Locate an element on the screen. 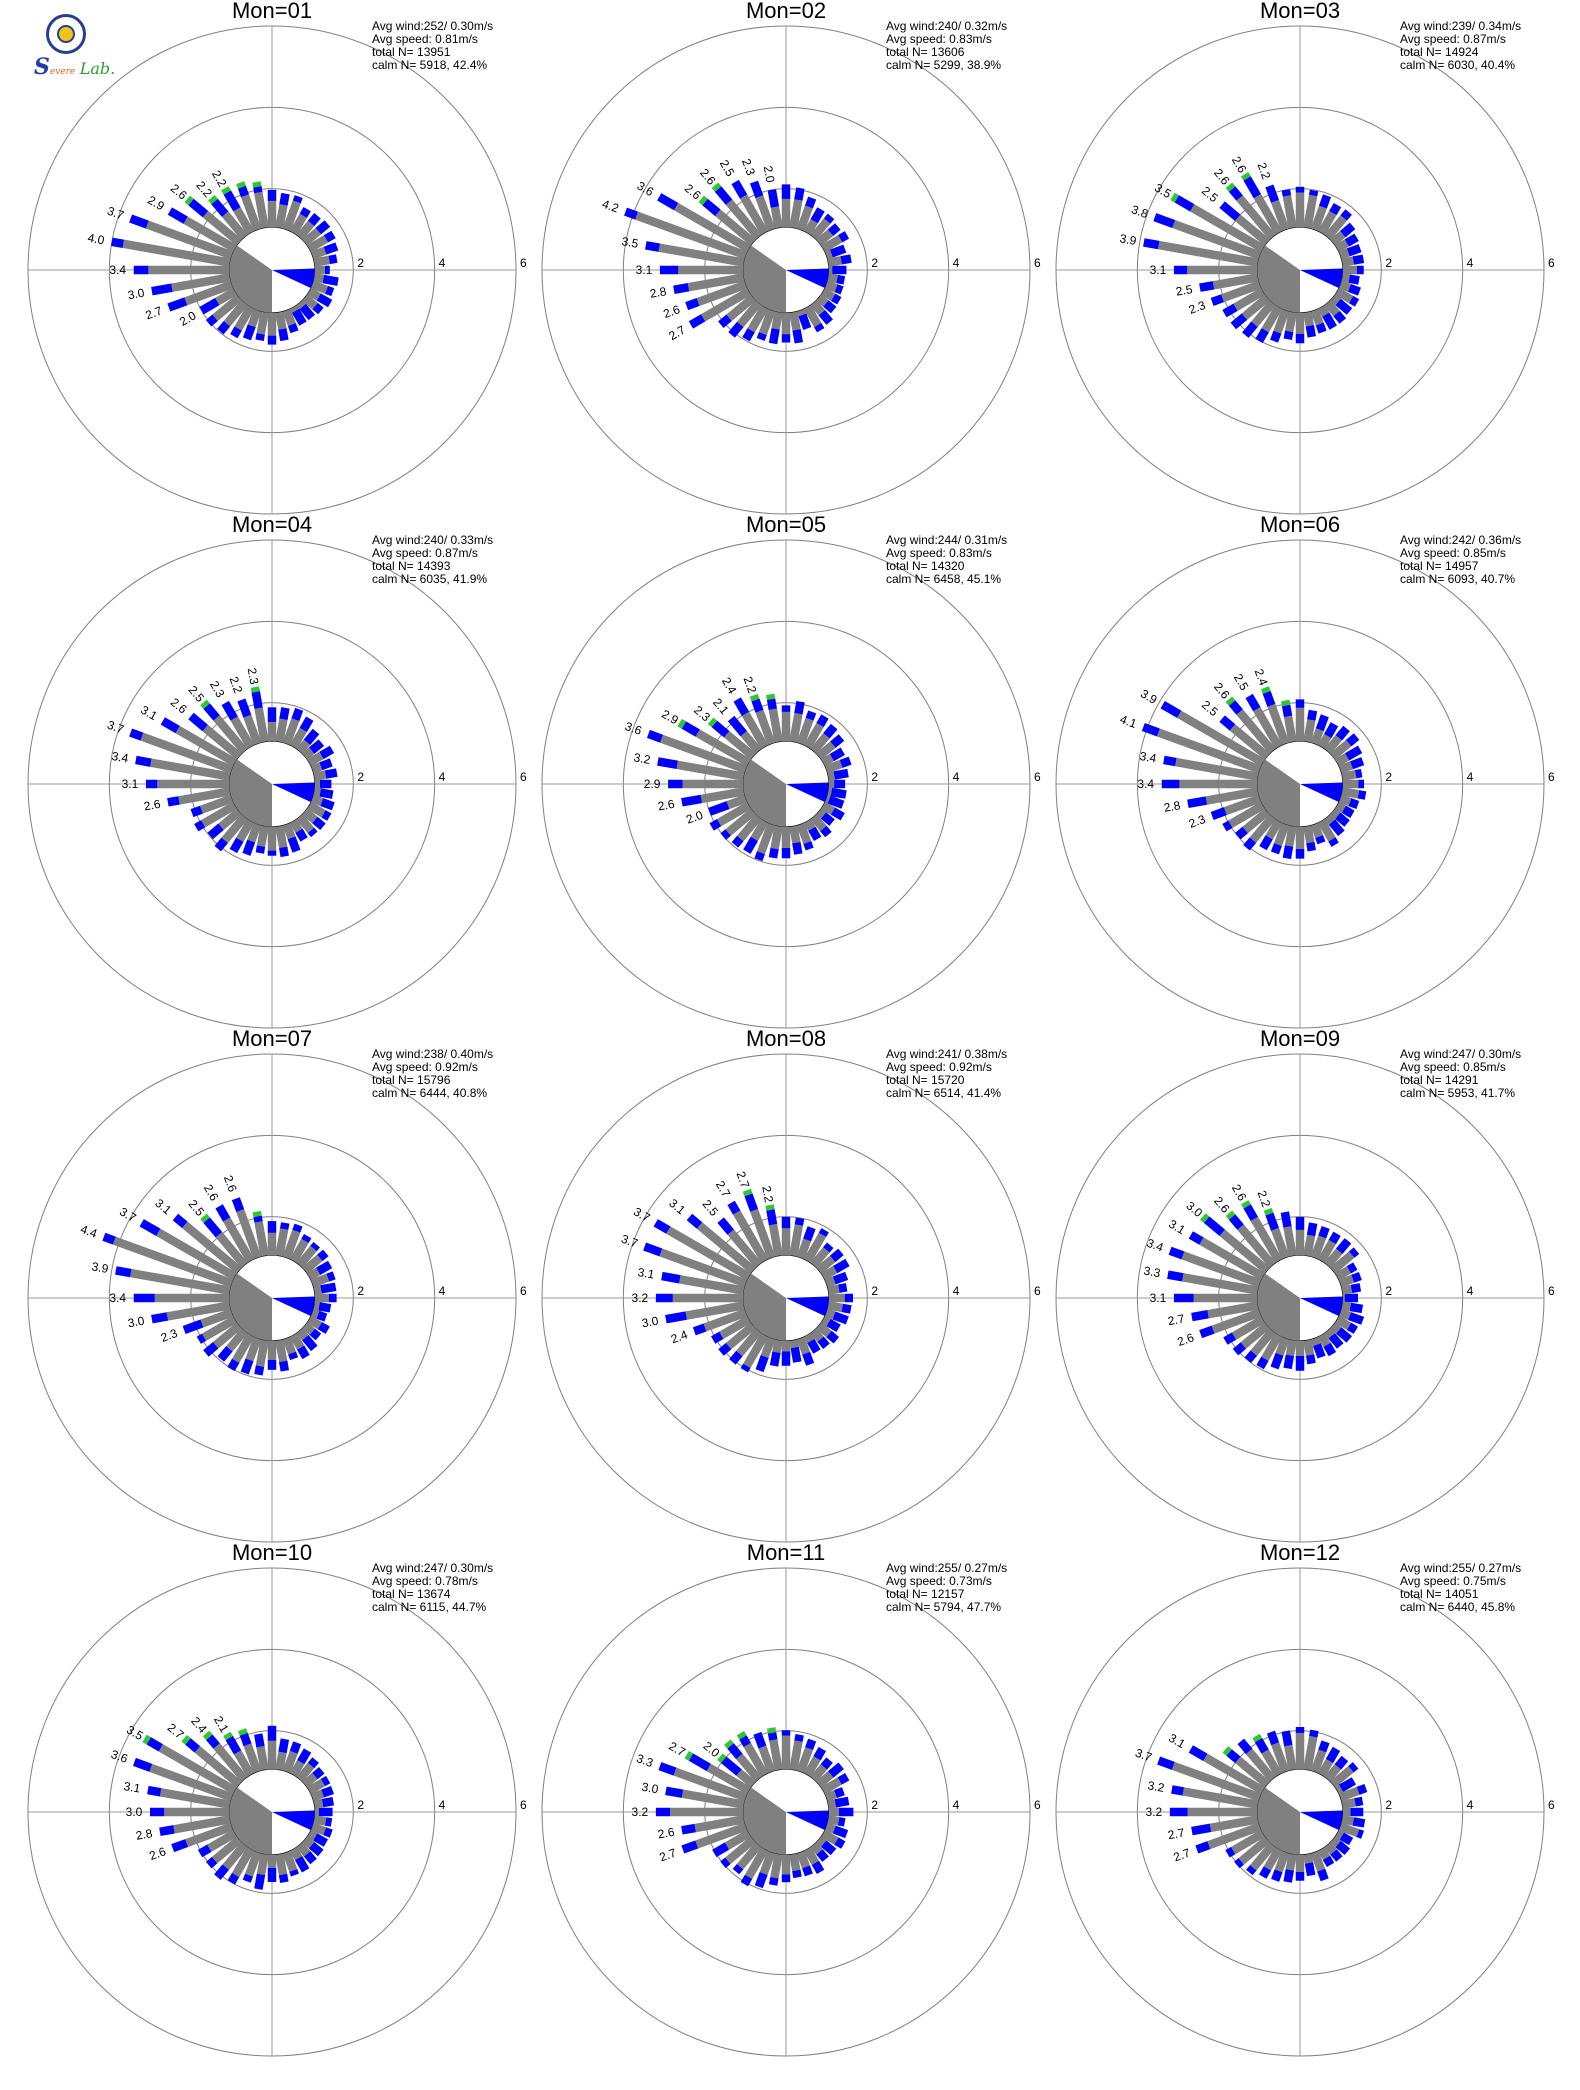 The height and width of the screenshot is (2090, 1580). petal-value-label: 2.7 is located at coordinates (743, 1180).